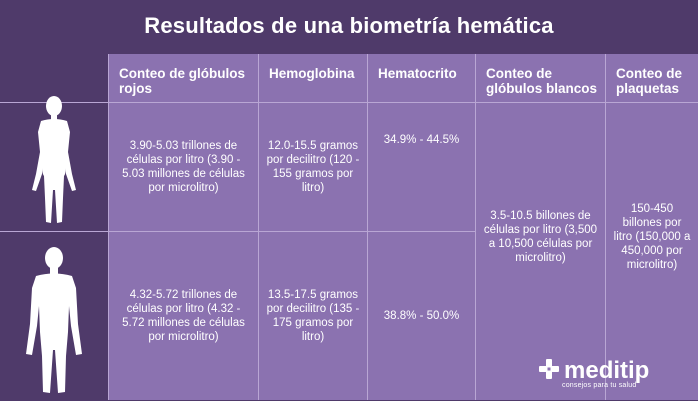 The width and height of the screenshot is (698, 401). What do you see at coordinates (607, 370) in the screenshot?
I see `logo-wordmark: meditip` at bounding box center [607, 370].